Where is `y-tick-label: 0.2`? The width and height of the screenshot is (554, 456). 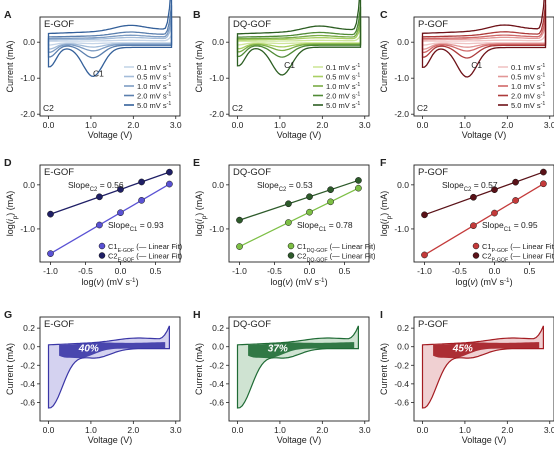
y-tick-label: 0.2 is located at coordinates (218, 328).